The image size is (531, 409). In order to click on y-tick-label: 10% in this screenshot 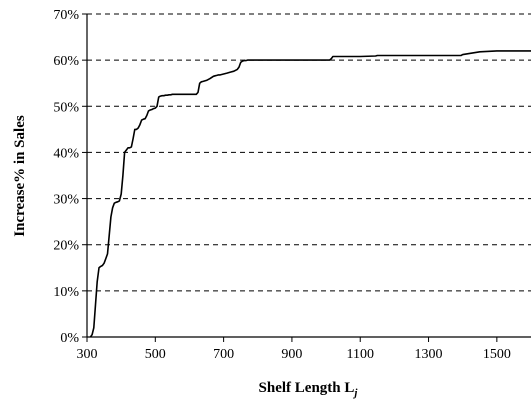, I will do `click(66, 292)`.